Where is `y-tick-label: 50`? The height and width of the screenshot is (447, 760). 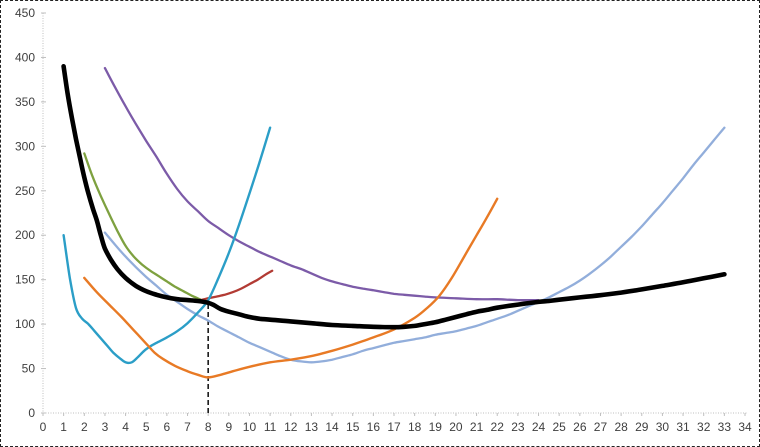 y-tick-label: 50 is located at coordinates (29, 369).